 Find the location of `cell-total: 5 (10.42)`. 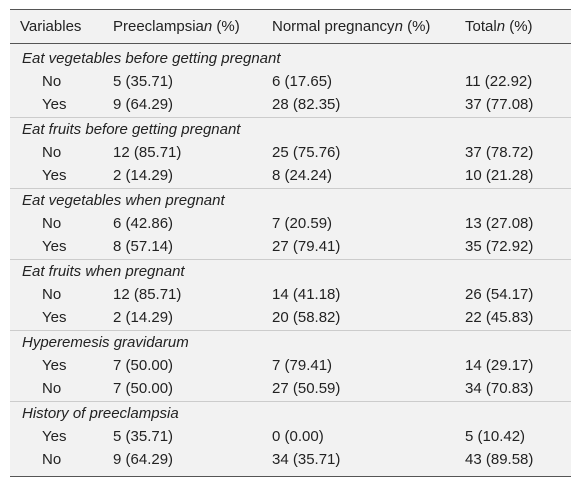

cell-total: 5 (10.42) is located at coordinates (495, 436).